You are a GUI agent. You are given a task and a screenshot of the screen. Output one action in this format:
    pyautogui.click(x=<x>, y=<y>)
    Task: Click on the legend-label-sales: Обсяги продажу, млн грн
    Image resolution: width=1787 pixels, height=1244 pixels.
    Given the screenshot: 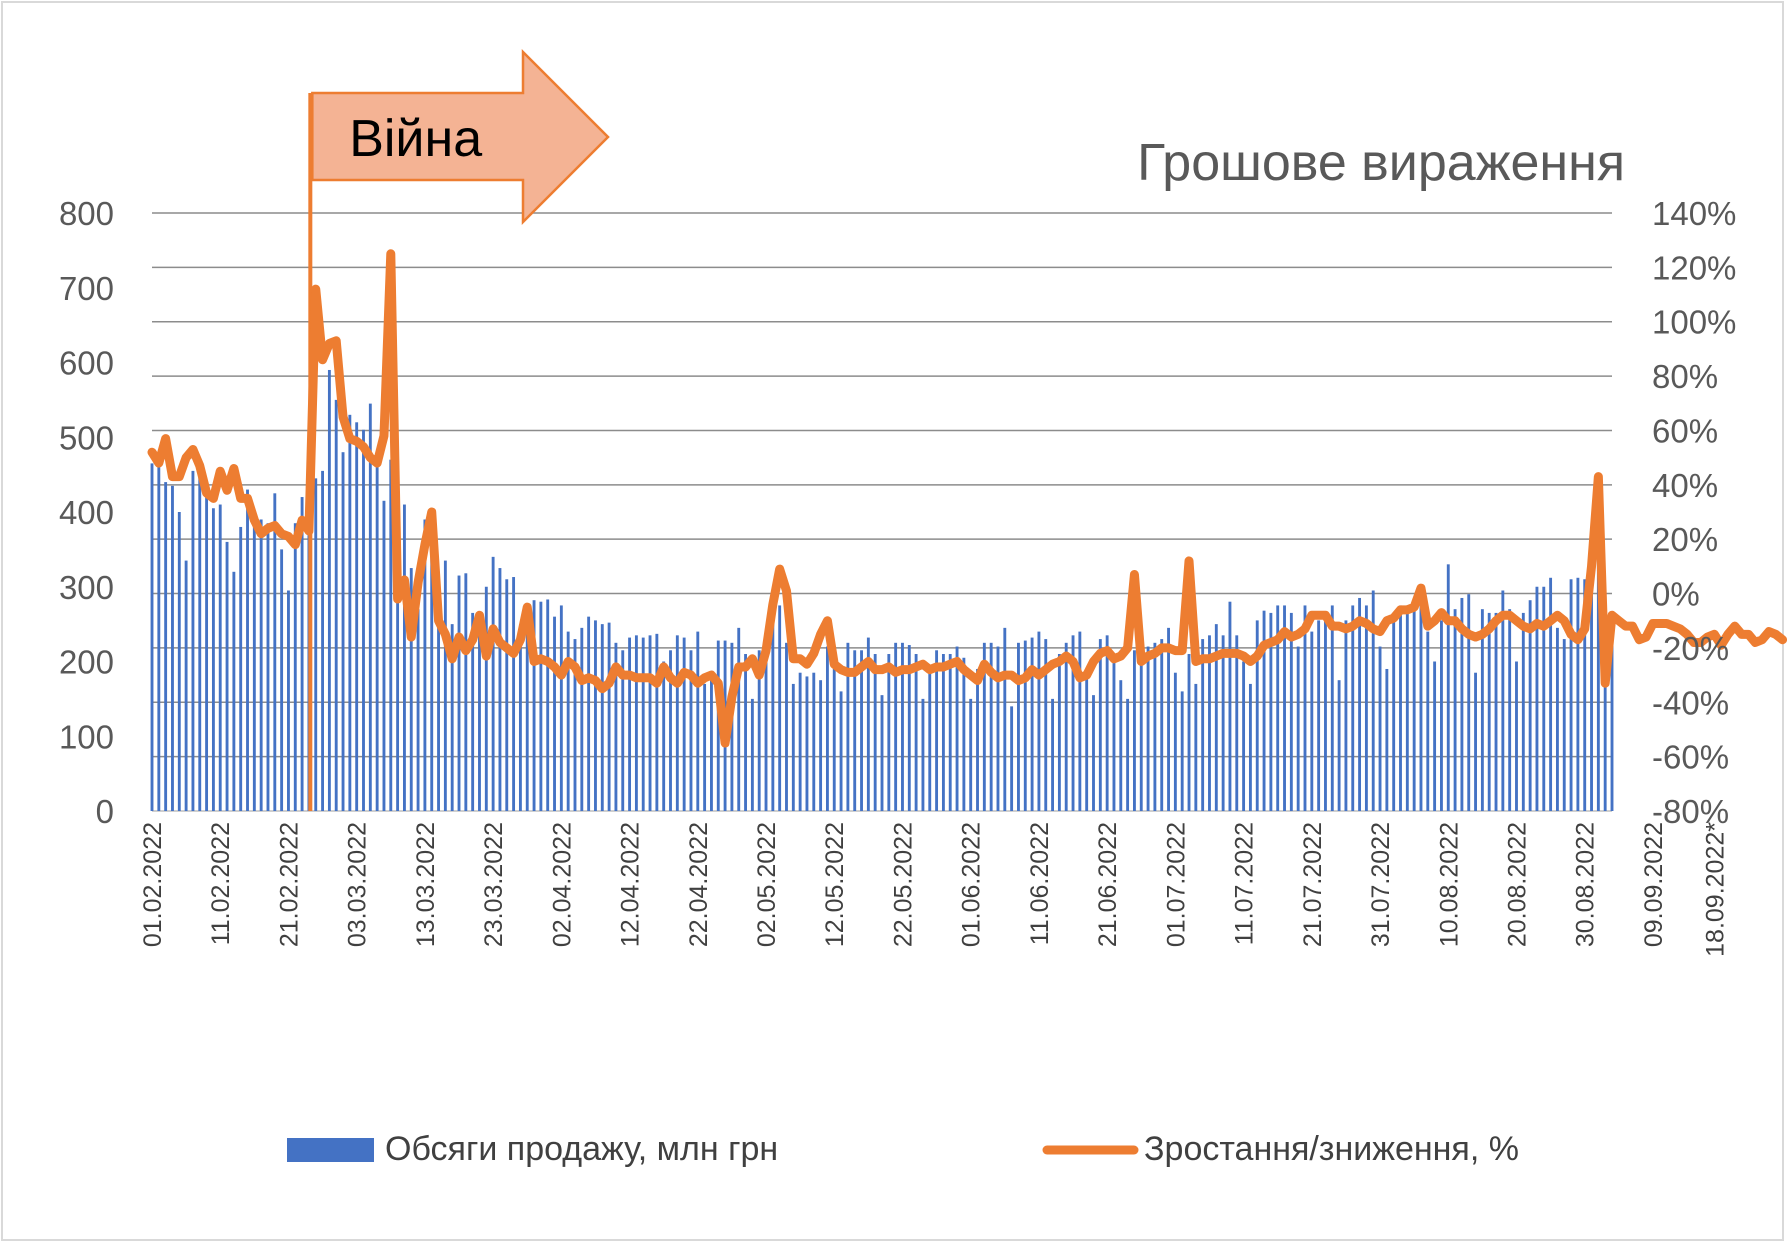 What is the action you would take?
    pyautogui.click(x=581, y=1149)
    